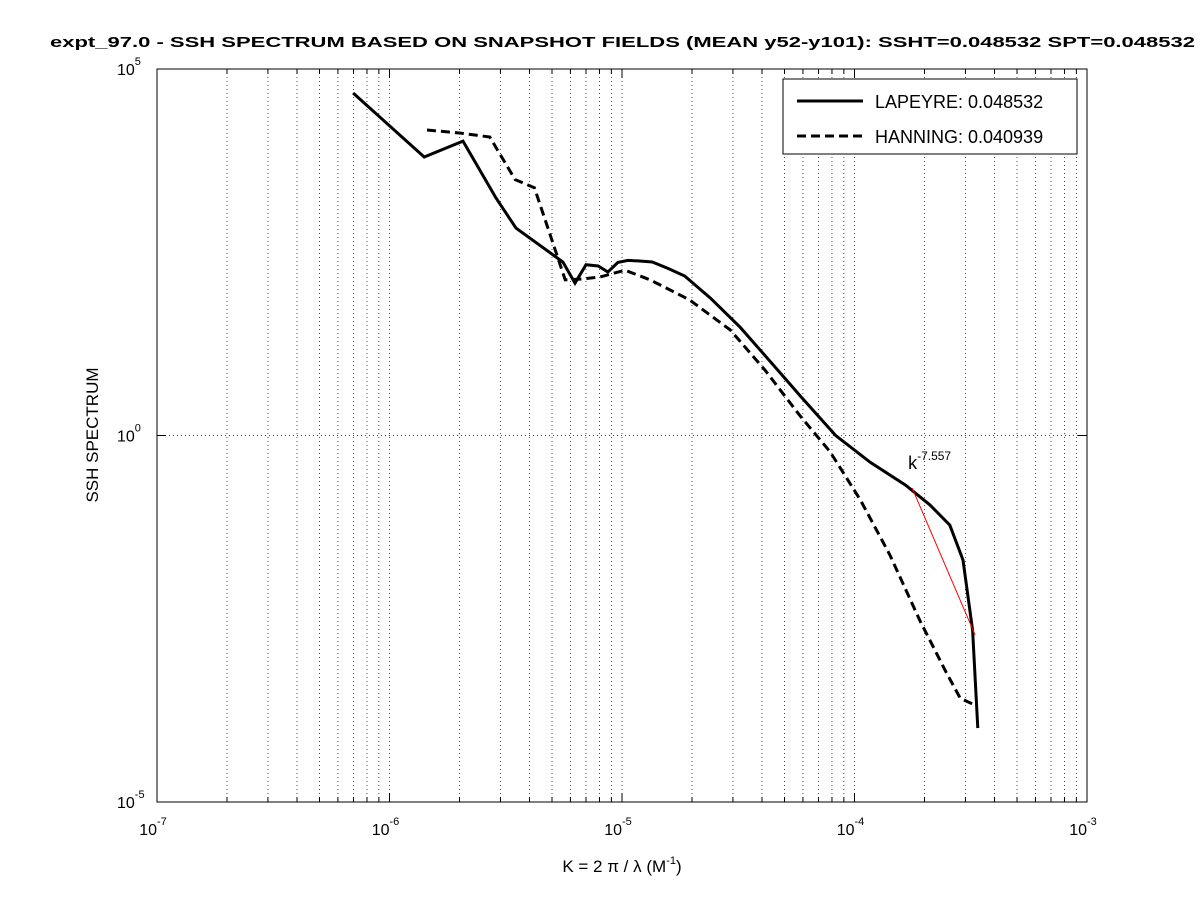  What do you see at coordinates (860, 822) in the screenshot?
I see `x-tick-exponent: -4` at bounding box center [860, 822].